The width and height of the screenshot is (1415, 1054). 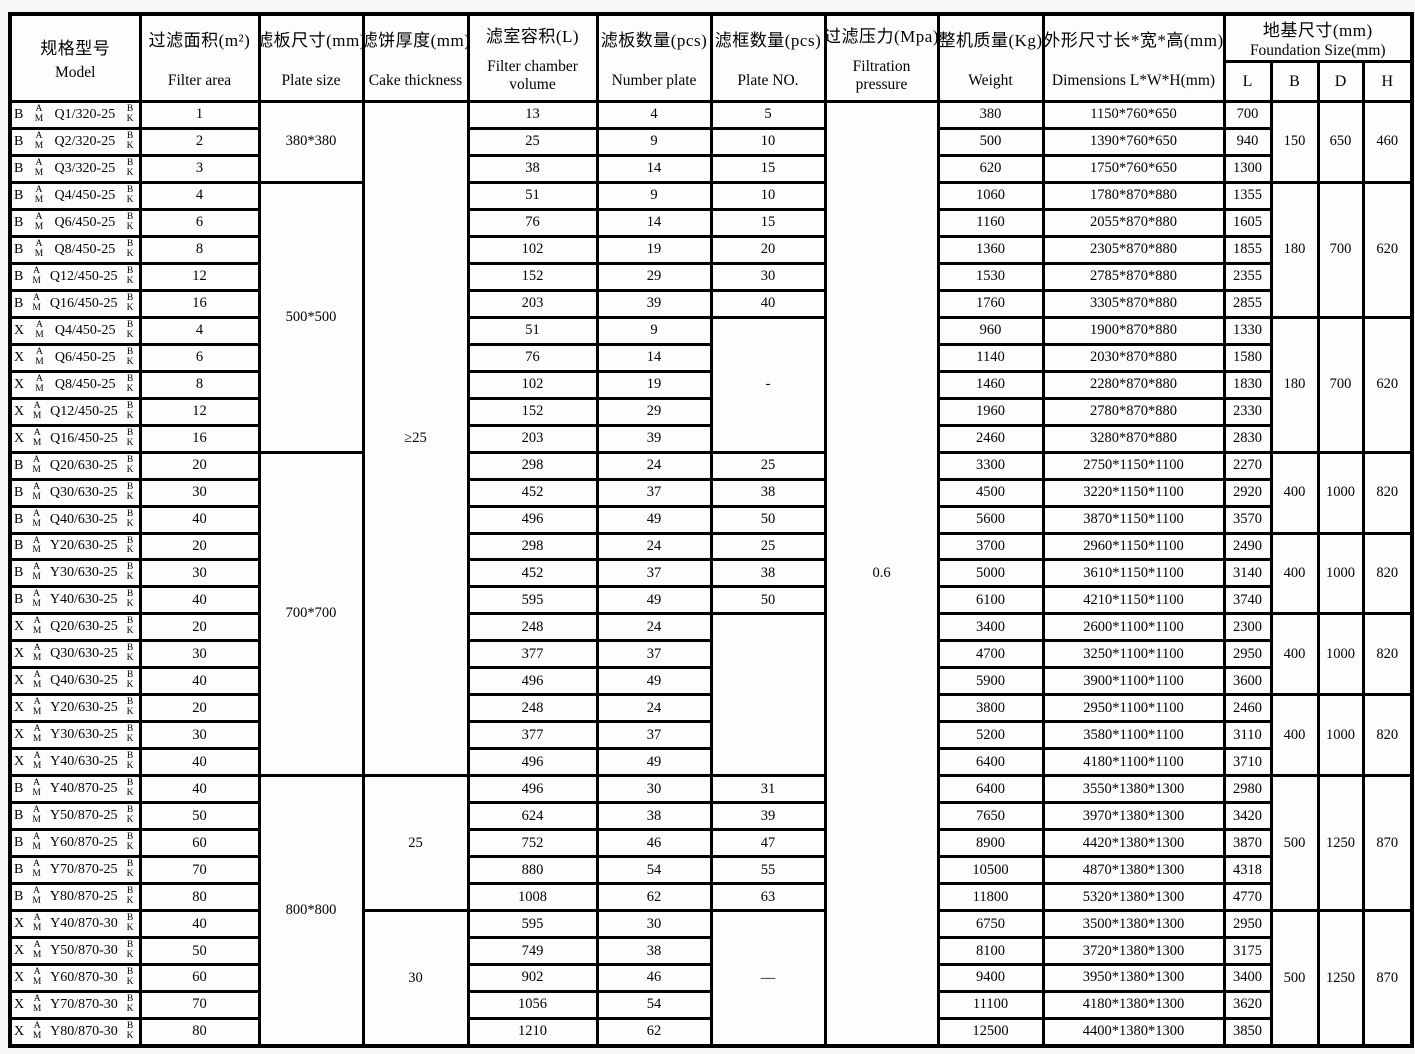 I want to click on chamber-volume-cell: 76, so click(x=532, y=222).